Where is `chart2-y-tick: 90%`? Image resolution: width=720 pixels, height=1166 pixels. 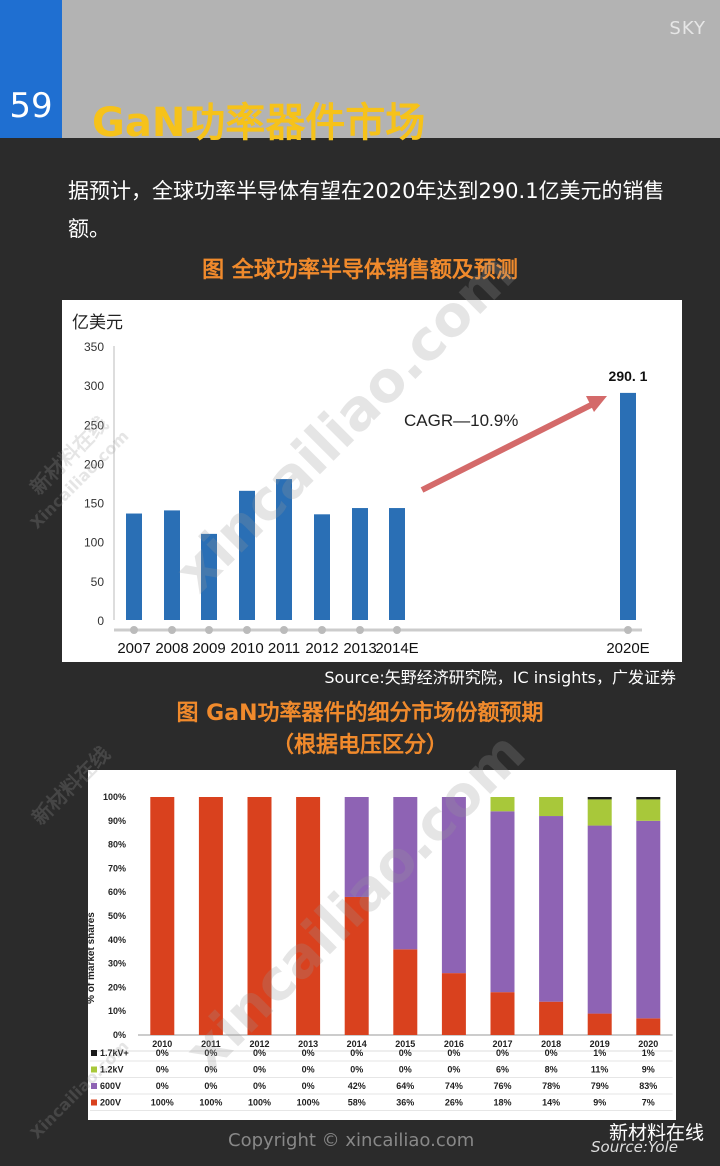
chart2-y-tick: 90% is located at coordinates (117, 821).